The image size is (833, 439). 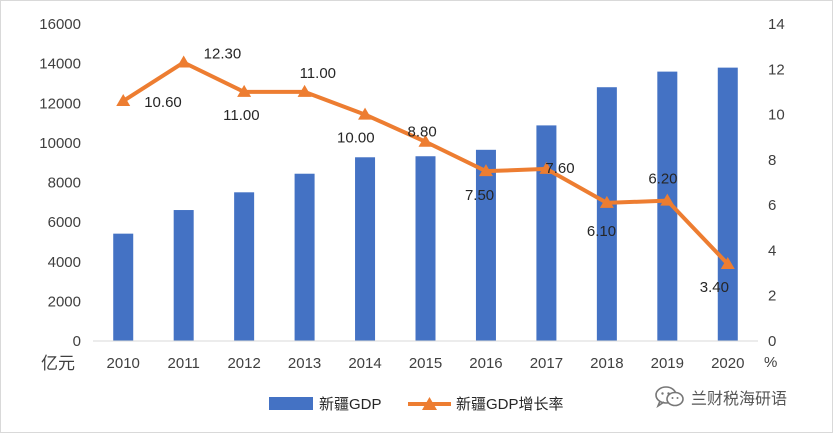 I want to click on right-tick-label: 2, so click(x=772, y=296).